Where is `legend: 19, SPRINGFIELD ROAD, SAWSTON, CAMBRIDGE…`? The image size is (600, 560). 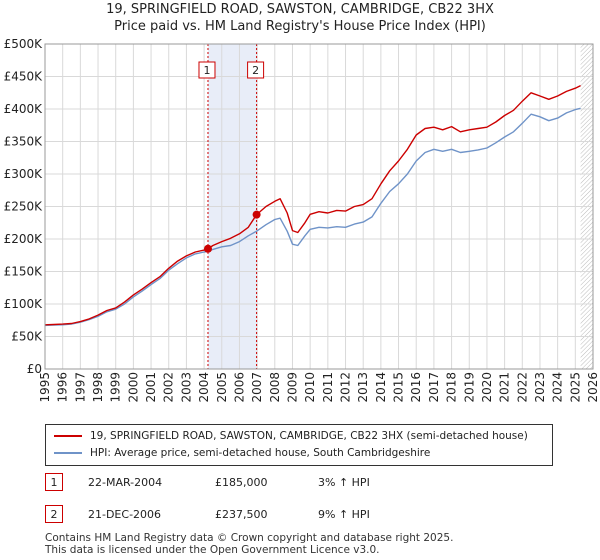
legend: 19, SPRINGFIELD ROAD, SAWSTON, CAMBRIDGE… is located at coordinates (299, 445).